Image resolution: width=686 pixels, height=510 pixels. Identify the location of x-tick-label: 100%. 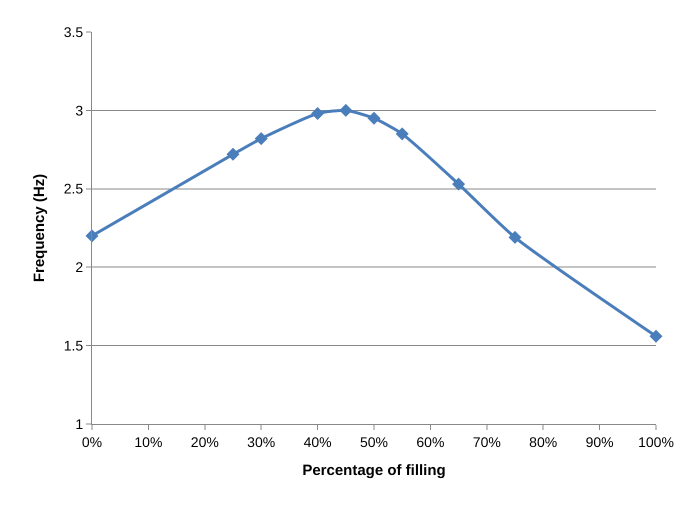
(656, 442).